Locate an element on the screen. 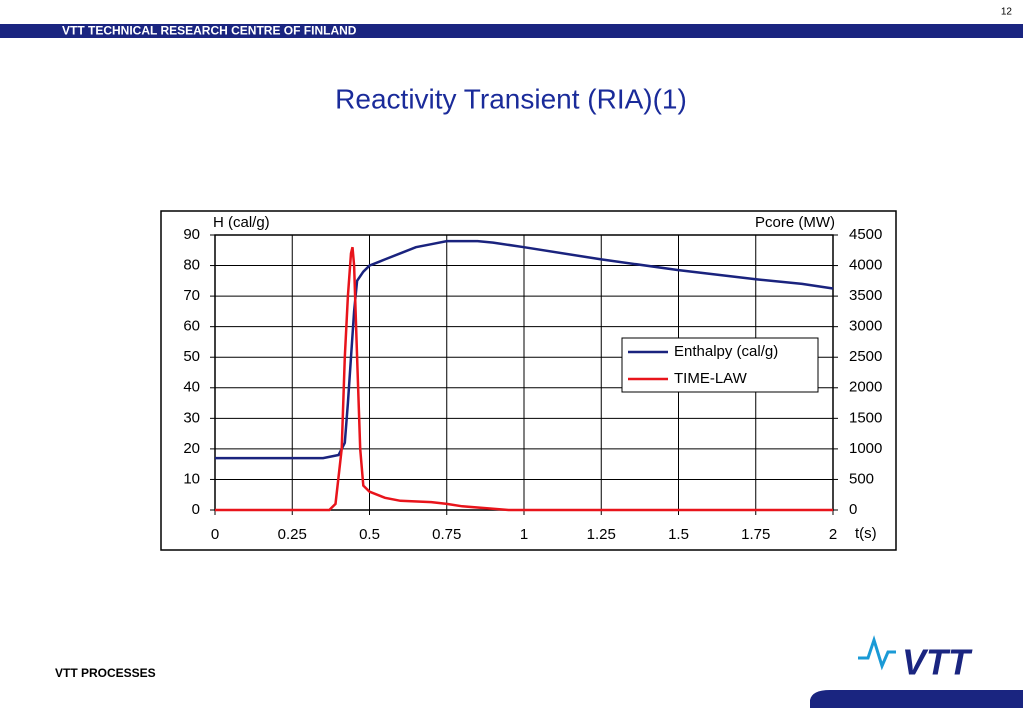 Image resolution: width=1023 pixels, height=713 pixels. header-org: VTT TECHNICAL RESEARCH CENTRE OF FINLAND is located at coordinates (209, 31).